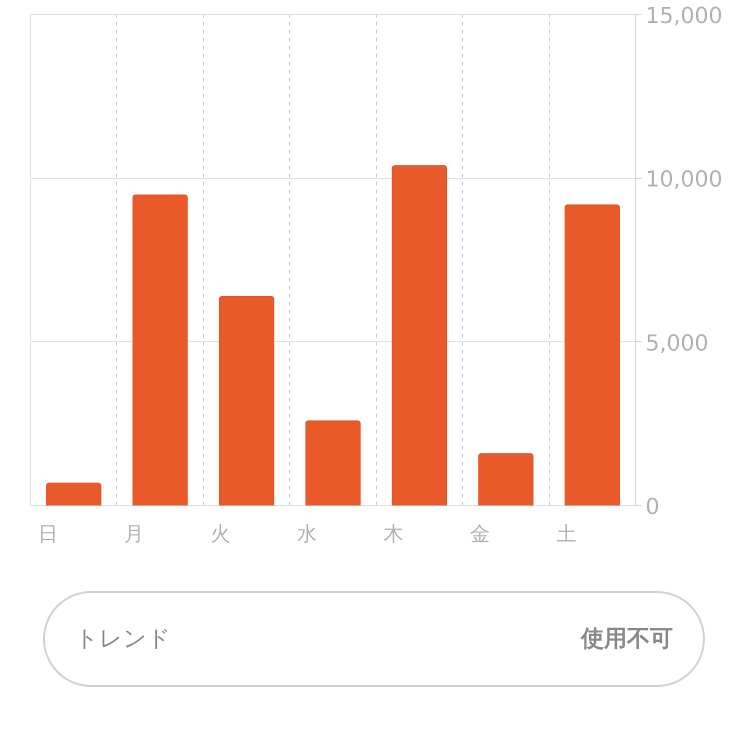 This screenshot has height=740, width=740. What do you see at coordinates (480, 534) in the screenshot?
I see `x-tick-label: 金` at bounding box center [480, 534].